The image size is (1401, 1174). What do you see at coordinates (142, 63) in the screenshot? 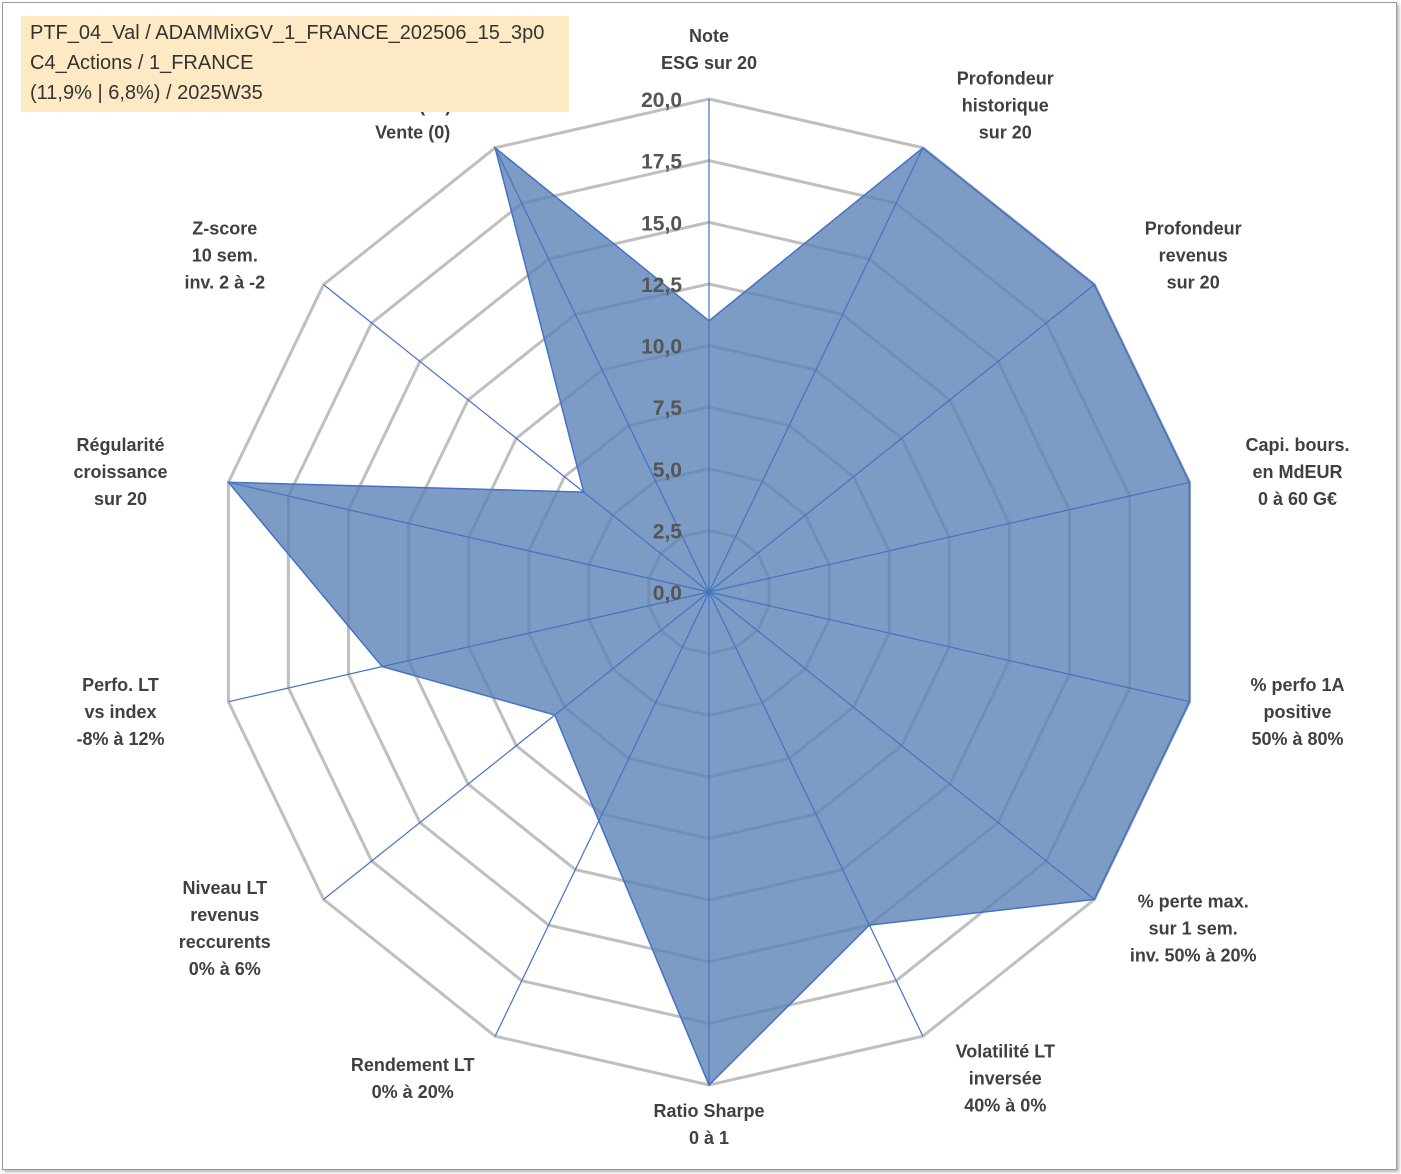
I see `info-category-line: C4_Actions / 1_FRANCE` at bounding box center [142, 63].